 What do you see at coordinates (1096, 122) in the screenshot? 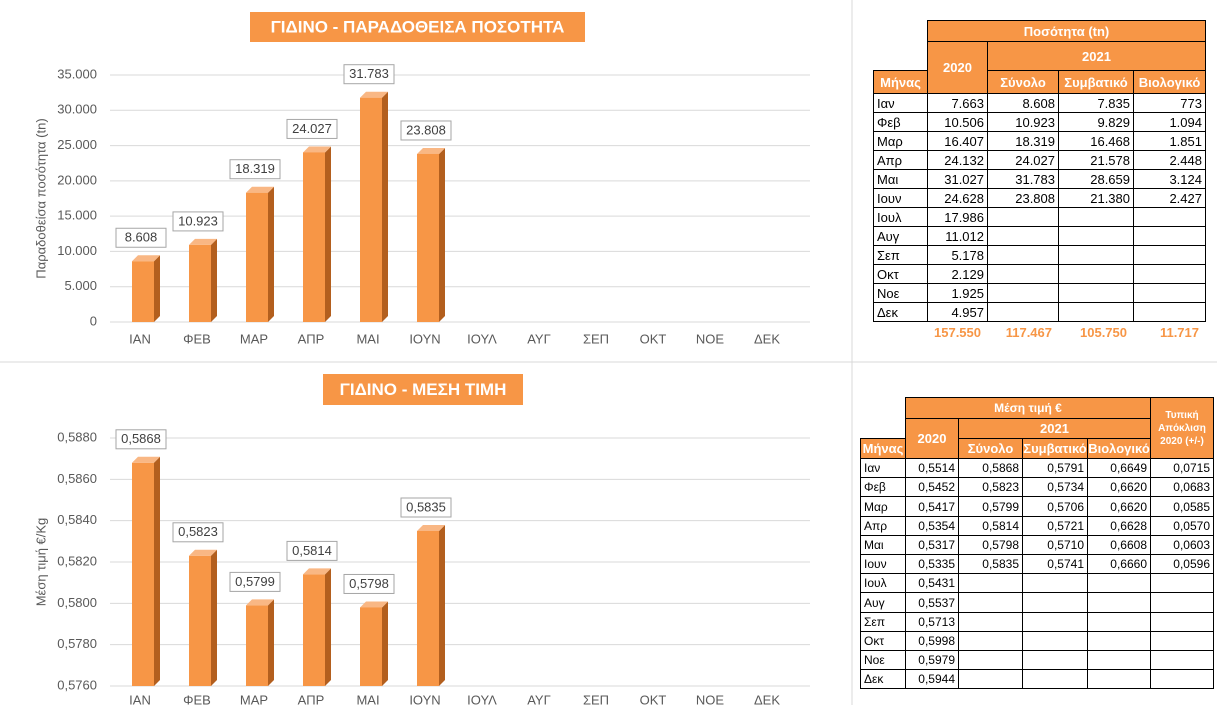
I see `value-cell: 9.829` at bounding box center [1096, 122].